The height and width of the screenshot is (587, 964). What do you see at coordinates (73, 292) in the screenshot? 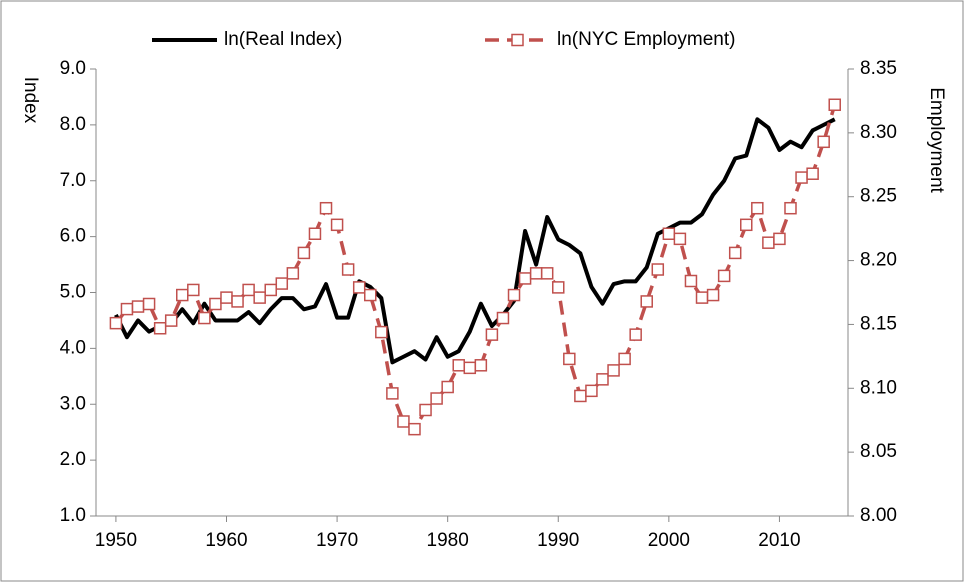
I see `y-tick-label: 5.0` at bounding box center [73, 292].